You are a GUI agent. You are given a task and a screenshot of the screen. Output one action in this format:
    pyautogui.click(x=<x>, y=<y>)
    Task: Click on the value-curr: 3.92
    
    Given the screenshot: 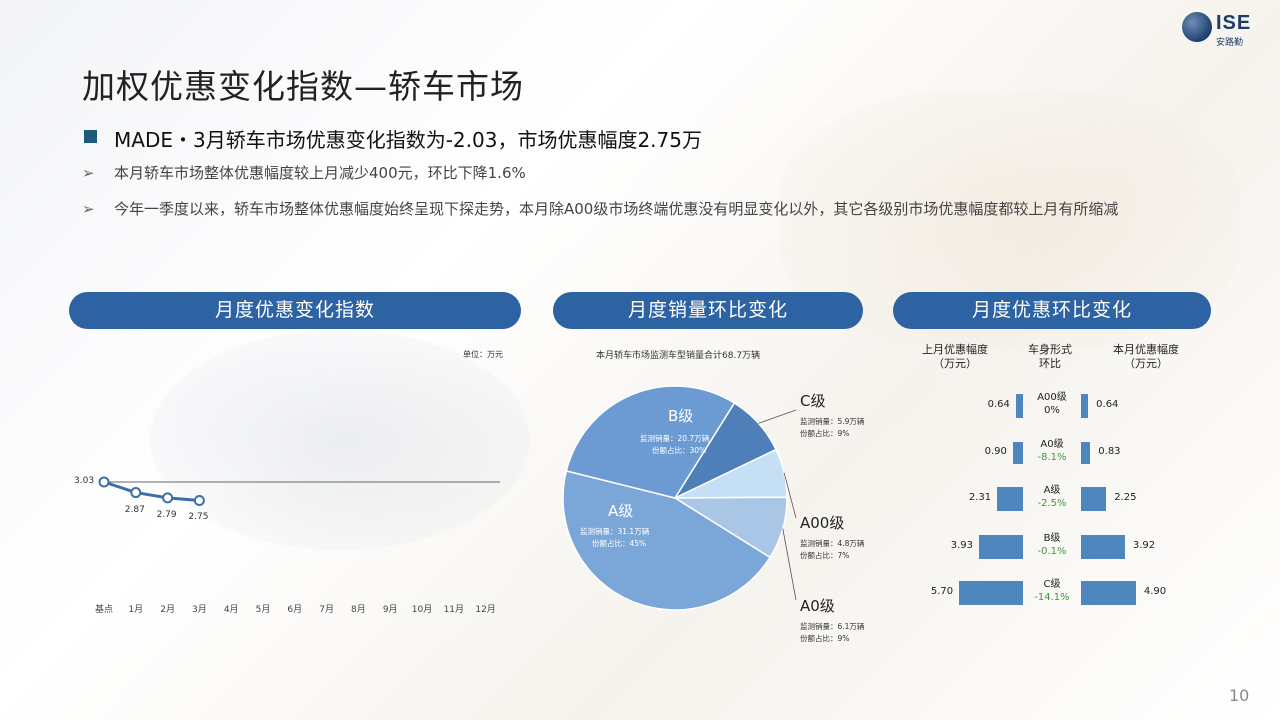 What is the action you would take?
    pyautogui.click(x=1144, y=545)
    